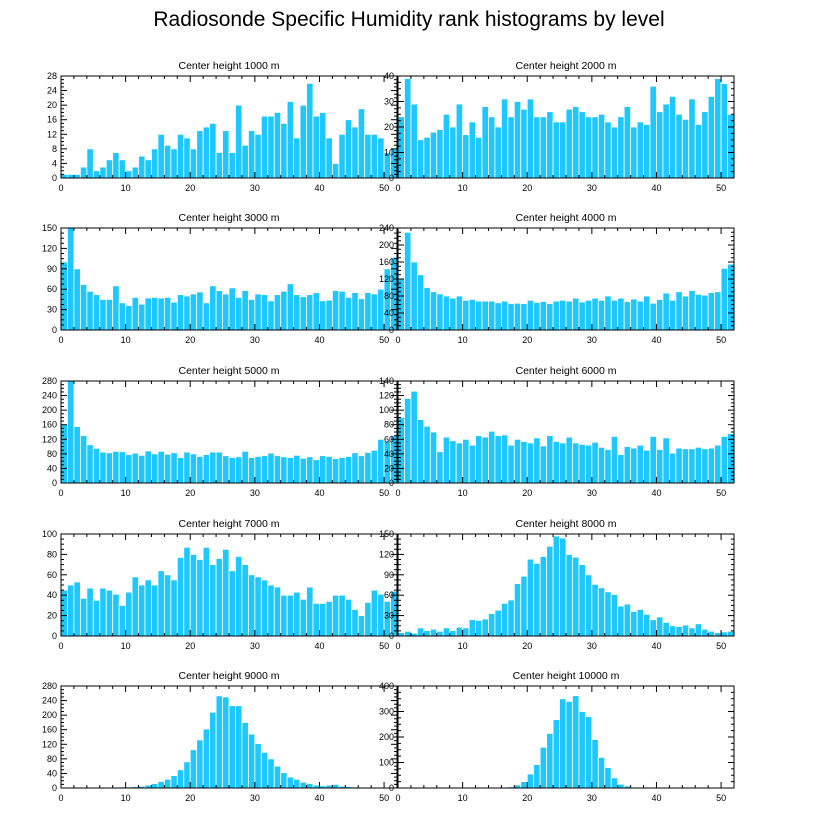 The width and height of the screenshot is (818, 824). I want to click on y-tick-label: 30, so click(389, 102).